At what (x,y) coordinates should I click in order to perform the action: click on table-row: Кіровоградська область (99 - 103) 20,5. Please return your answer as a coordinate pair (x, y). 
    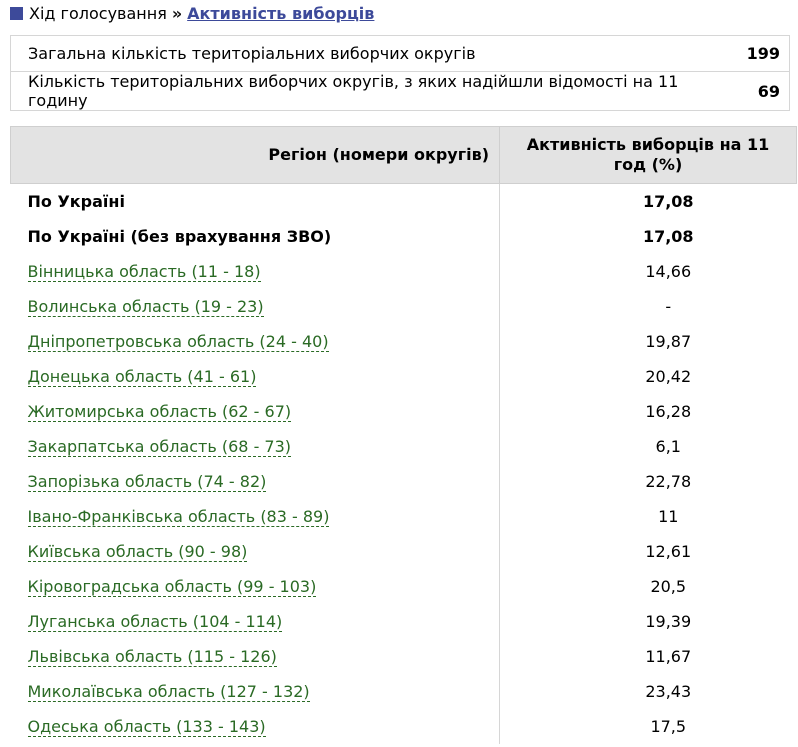
    Looking at the image, I should click on (404, 586).